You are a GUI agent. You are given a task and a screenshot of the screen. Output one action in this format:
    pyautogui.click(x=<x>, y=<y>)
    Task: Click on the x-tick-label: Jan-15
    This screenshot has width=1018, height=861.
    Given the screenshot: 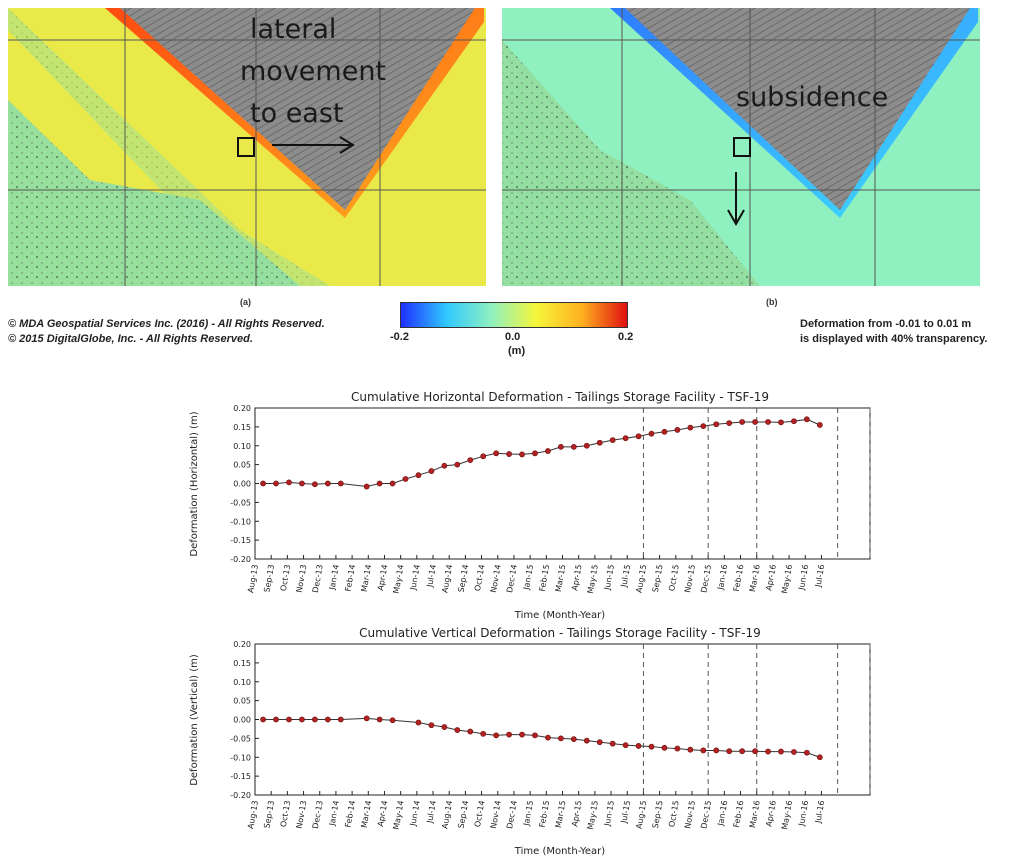 What is the action you would take?
    pyautogui.click(x=528, y=814)
    